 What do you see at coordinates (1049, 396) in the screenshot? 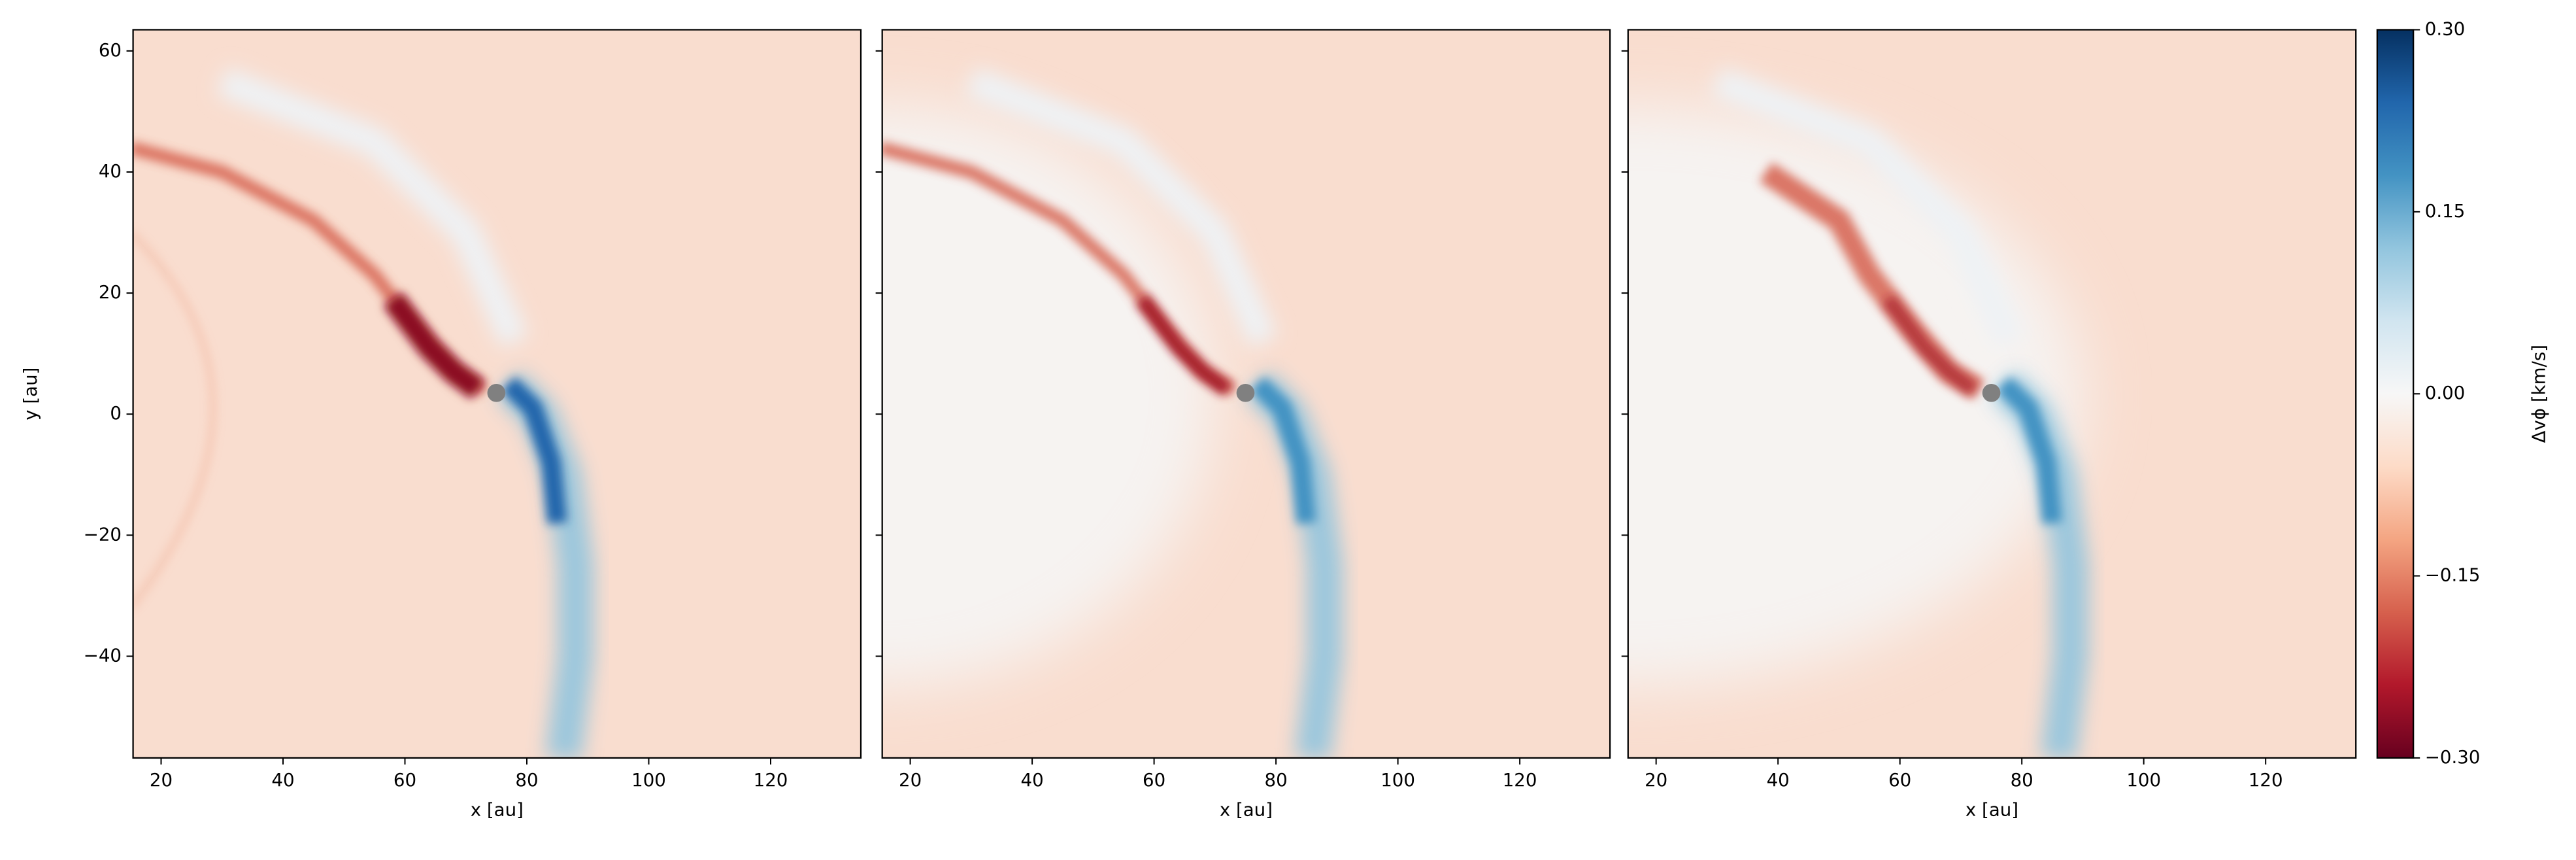
I see `cavity` at bounding box center [1049, 396].